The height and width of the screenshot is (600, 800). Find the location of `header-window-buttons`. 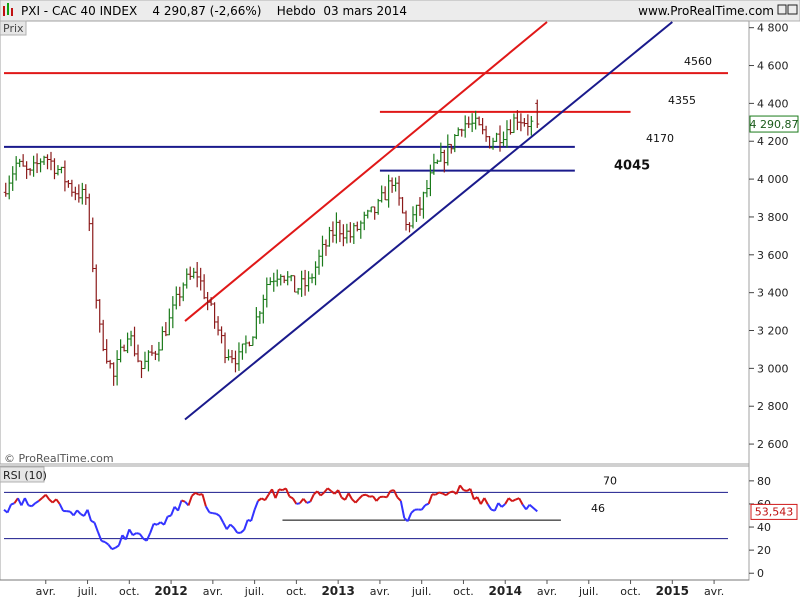

header-window-buttons is located at coordinates (787, 9).